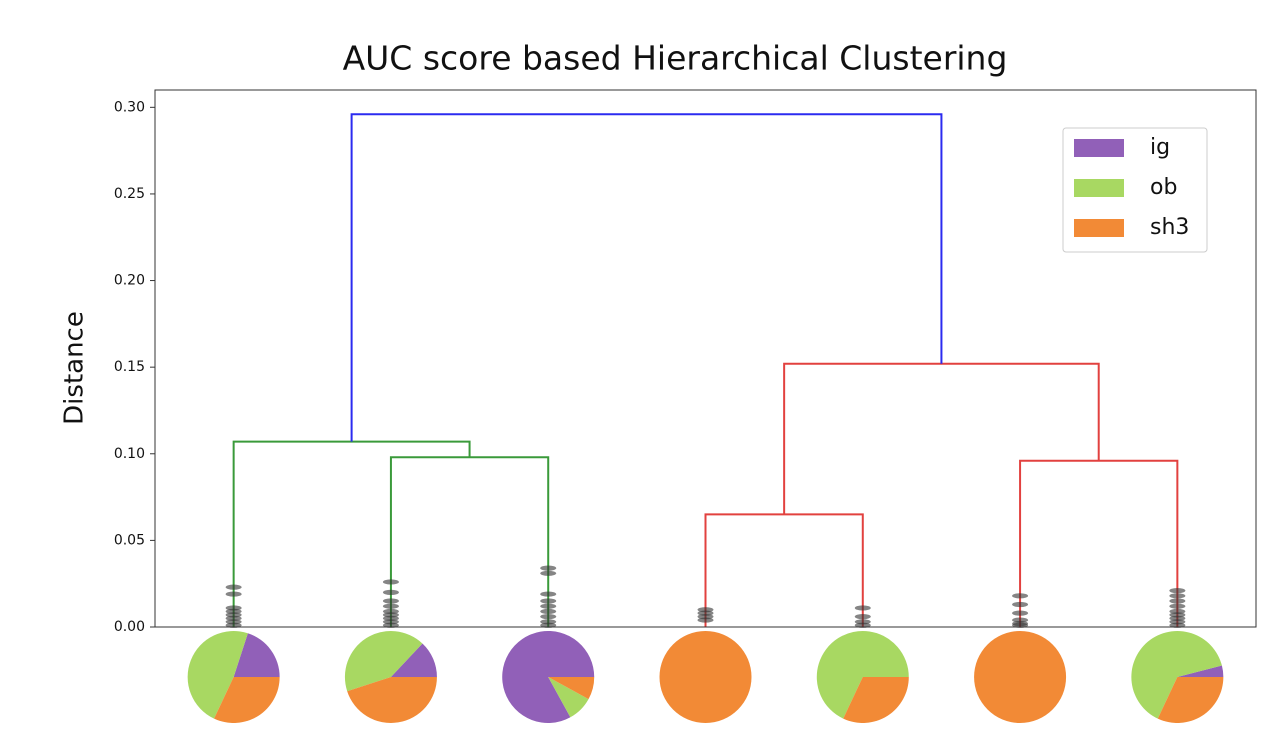  Describe the element at coordinates (1169, 227) in the screenshot. I see `legend-label: sh3` at that location.